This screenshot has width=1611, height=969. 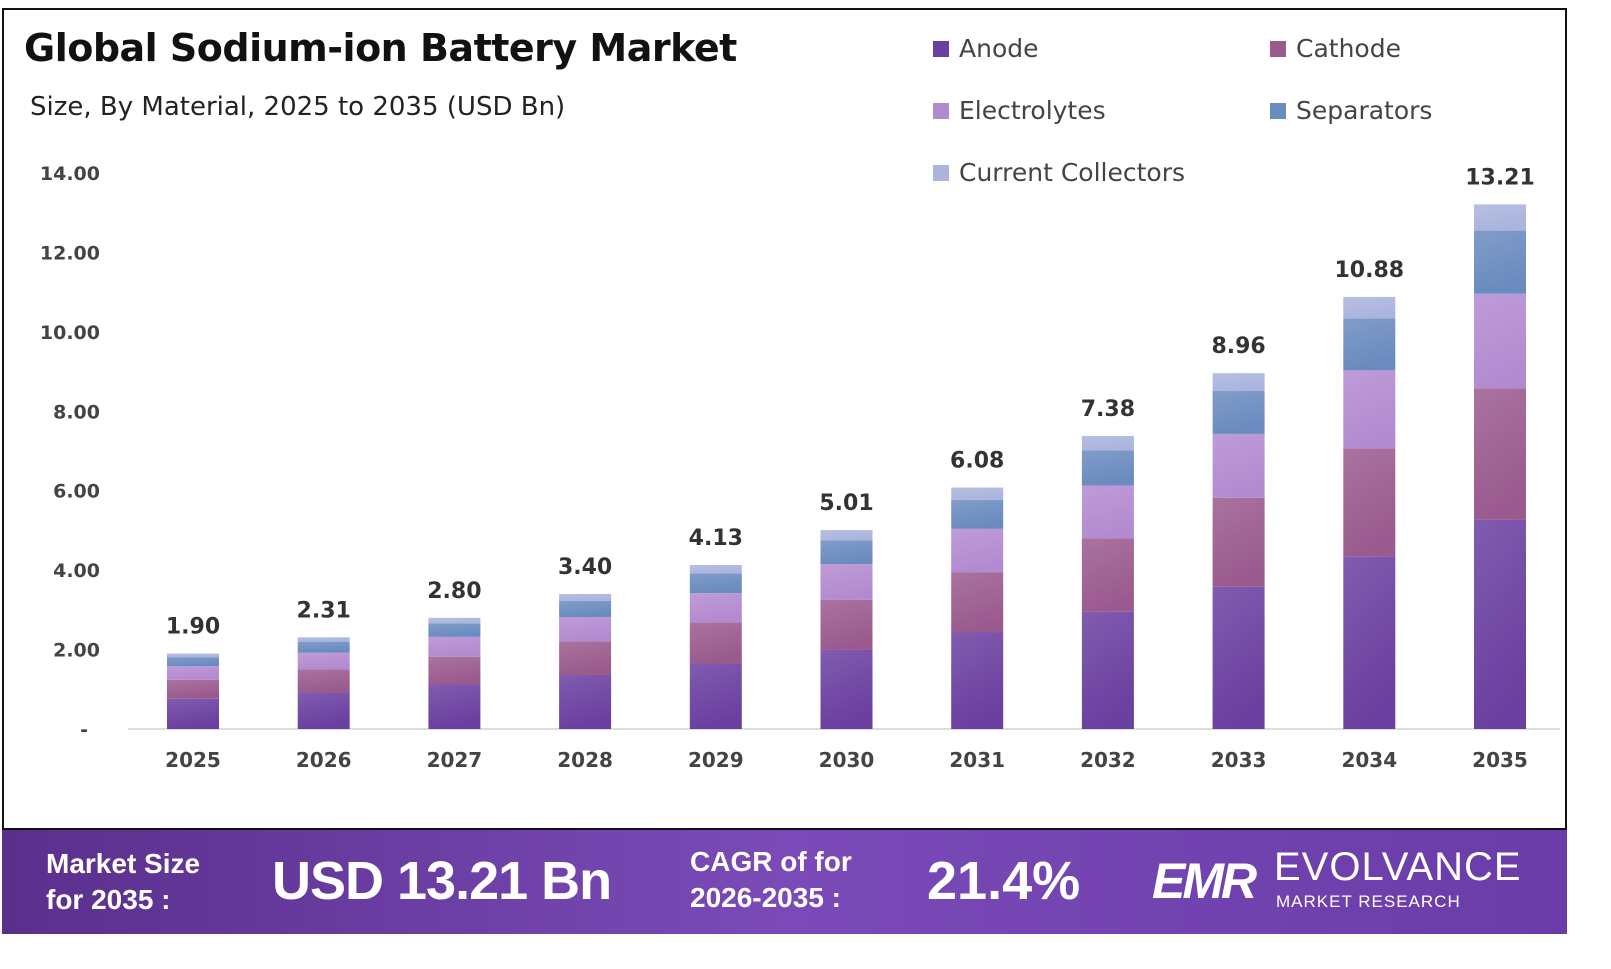 What do you see at coordinates (1370, 270) in the screenshot?
I see `total-data-label: 10.88` at bounding box center [1370, 270].